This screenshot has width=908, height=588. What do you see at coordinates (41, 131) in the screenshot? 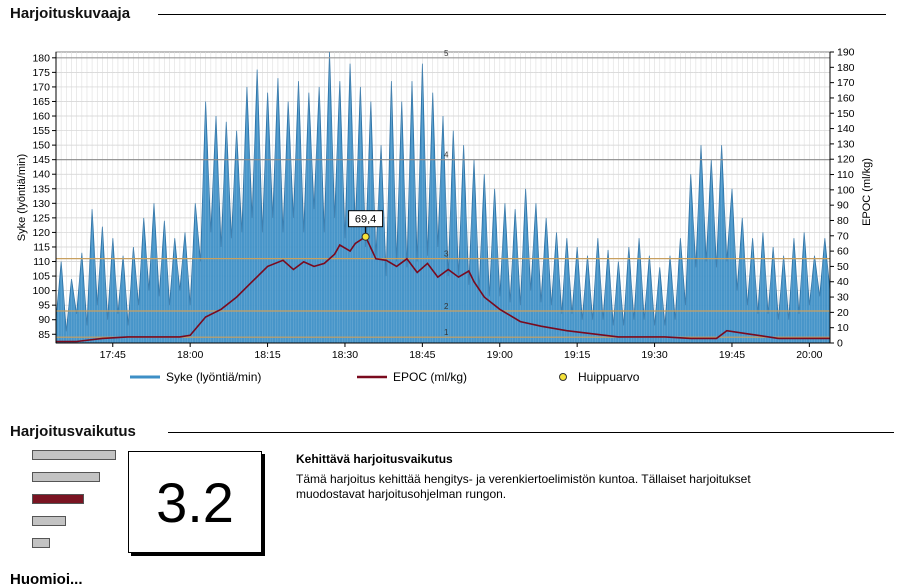
I see `left-tick-label: 155` at bounding box center [41, 131].